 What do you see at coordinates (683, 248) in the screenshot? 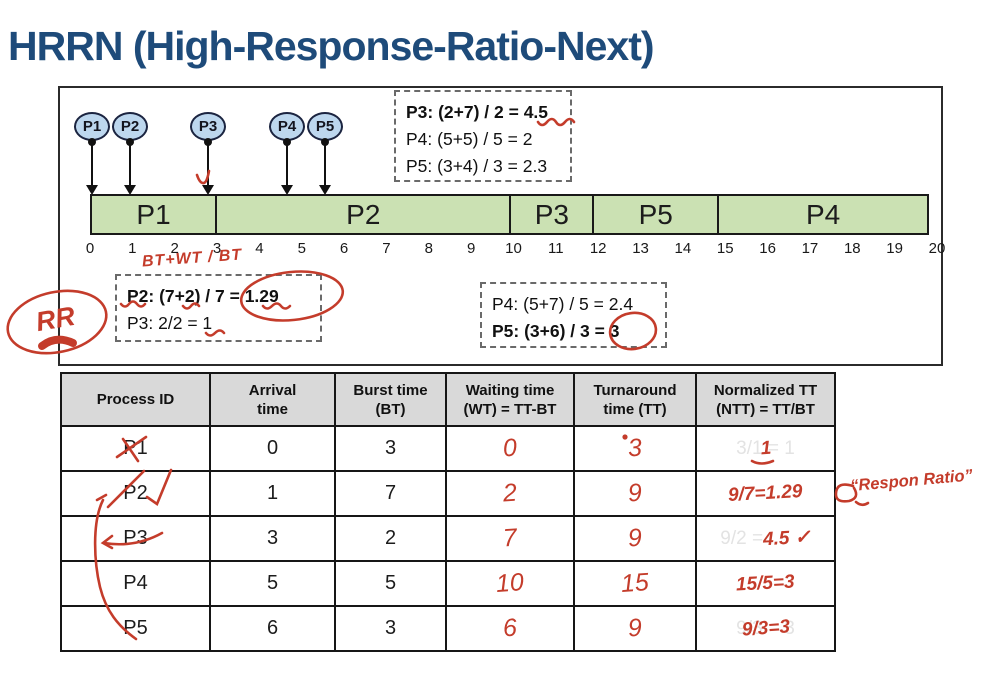
I see `time-tick-14: 14` at bounding box center [683, 248].